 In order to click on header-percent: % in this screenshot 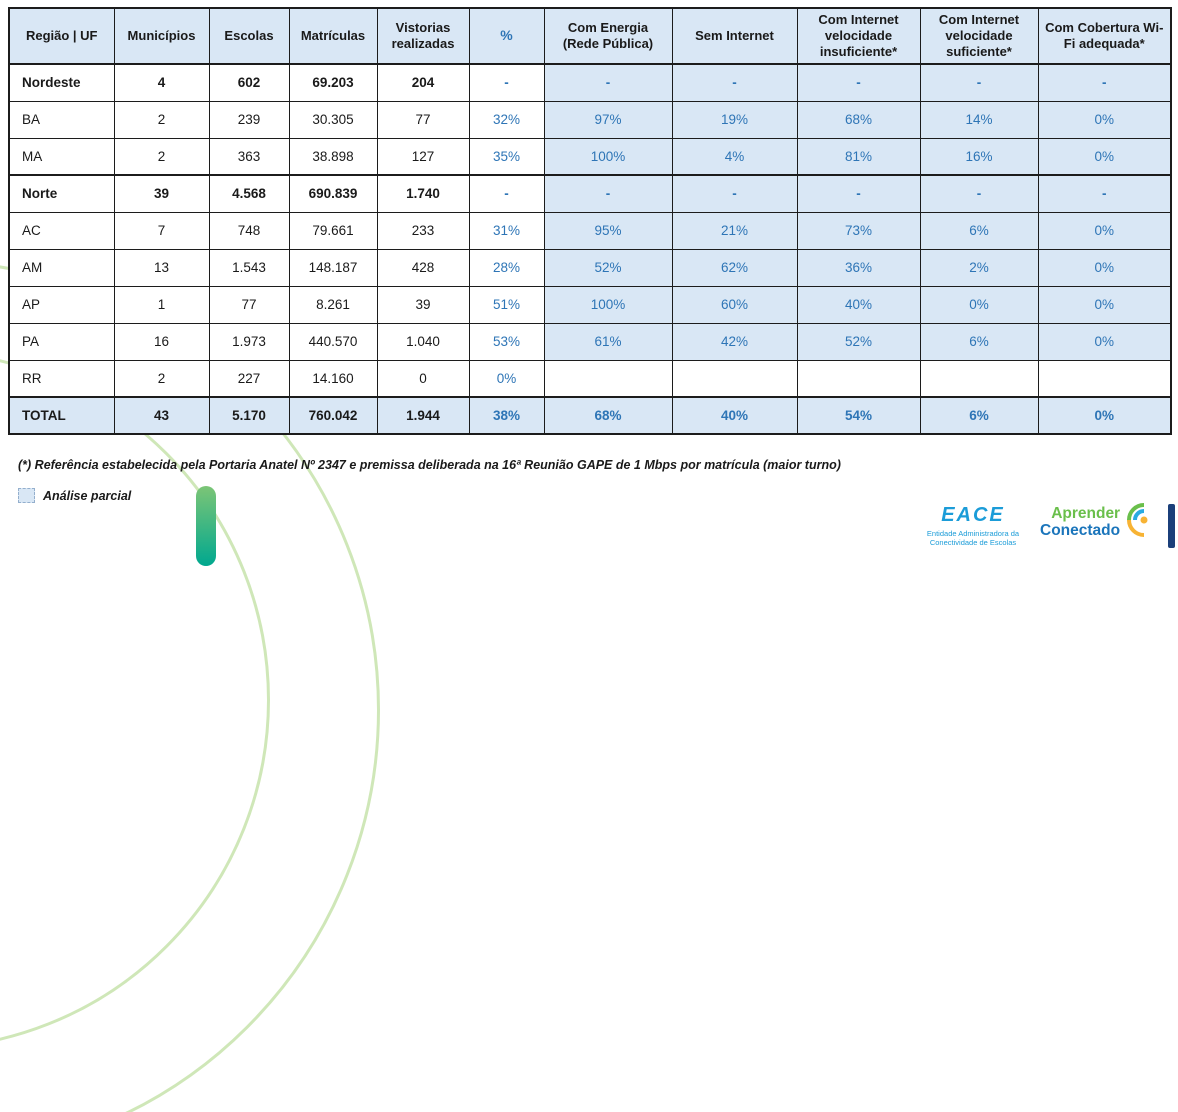, I will do `click(506, 36)`.